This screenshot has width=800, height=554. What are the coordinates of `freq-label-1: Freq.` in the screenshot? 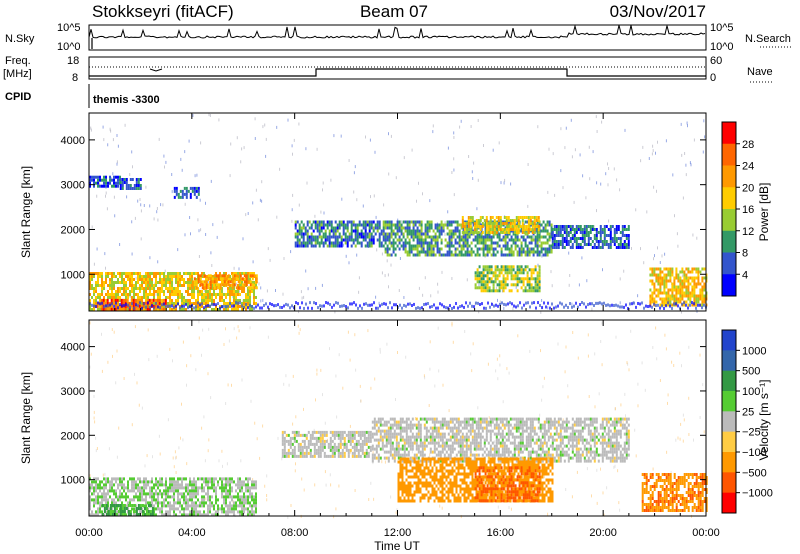 It's located at (18, 61).